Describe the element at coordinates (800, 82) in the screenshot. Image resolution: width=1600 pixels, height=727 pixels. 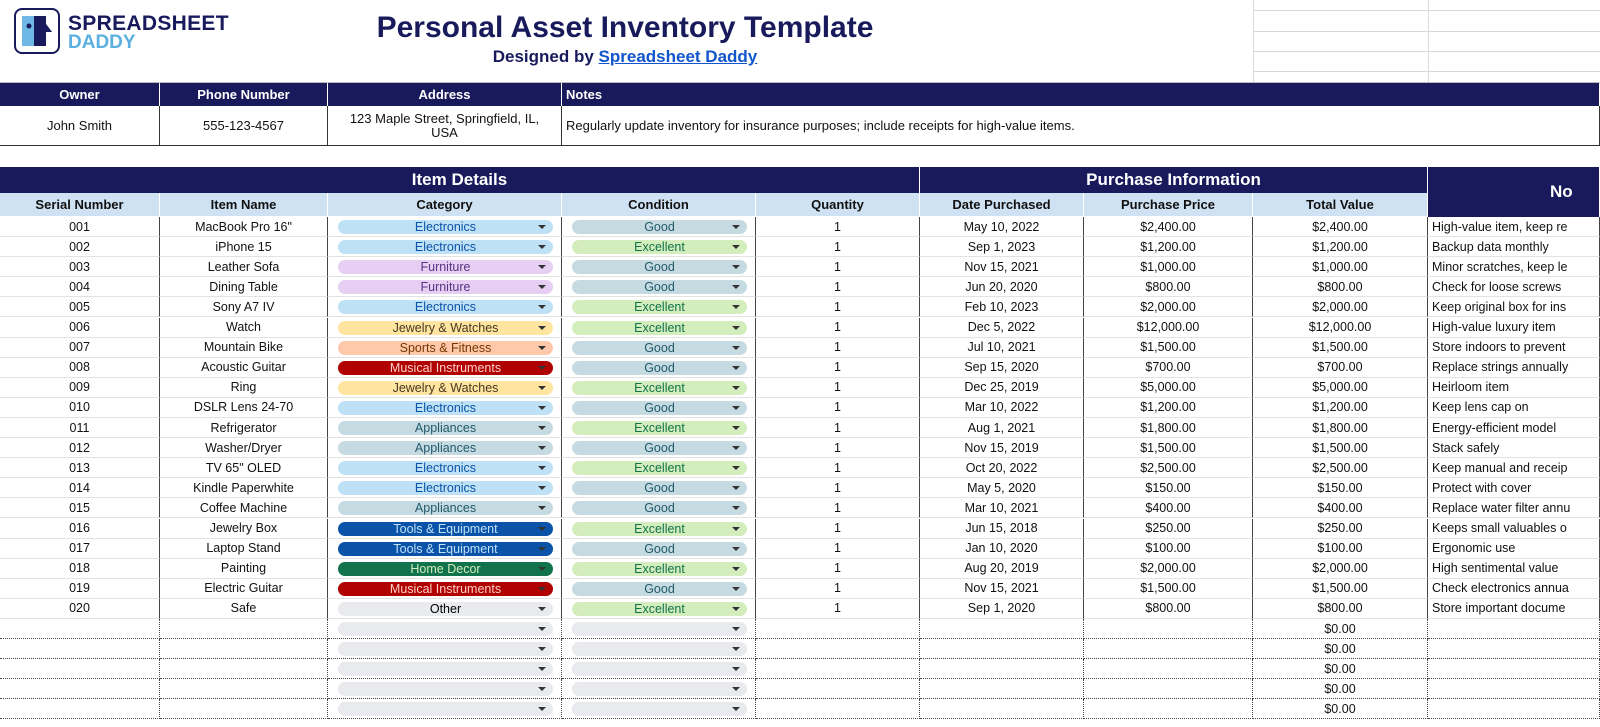
I see `divider` at that location.